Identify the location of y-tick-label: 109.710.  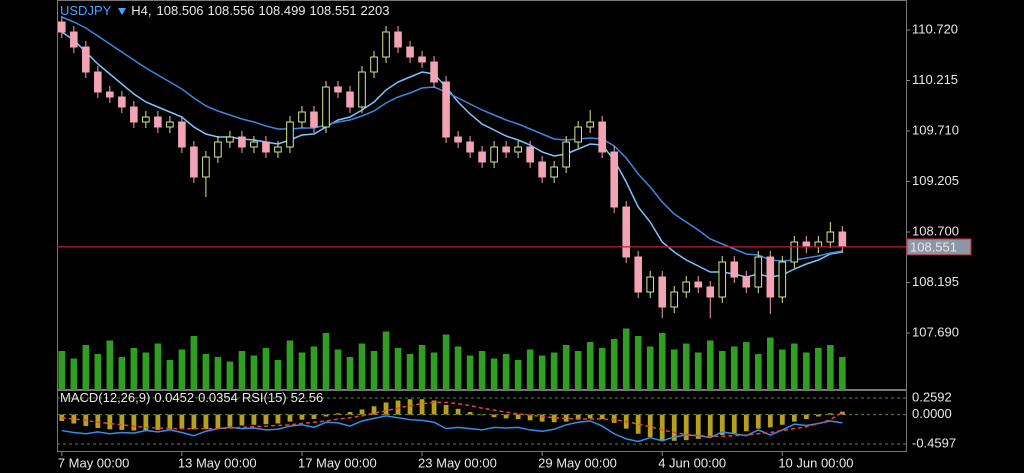
(935, 129).